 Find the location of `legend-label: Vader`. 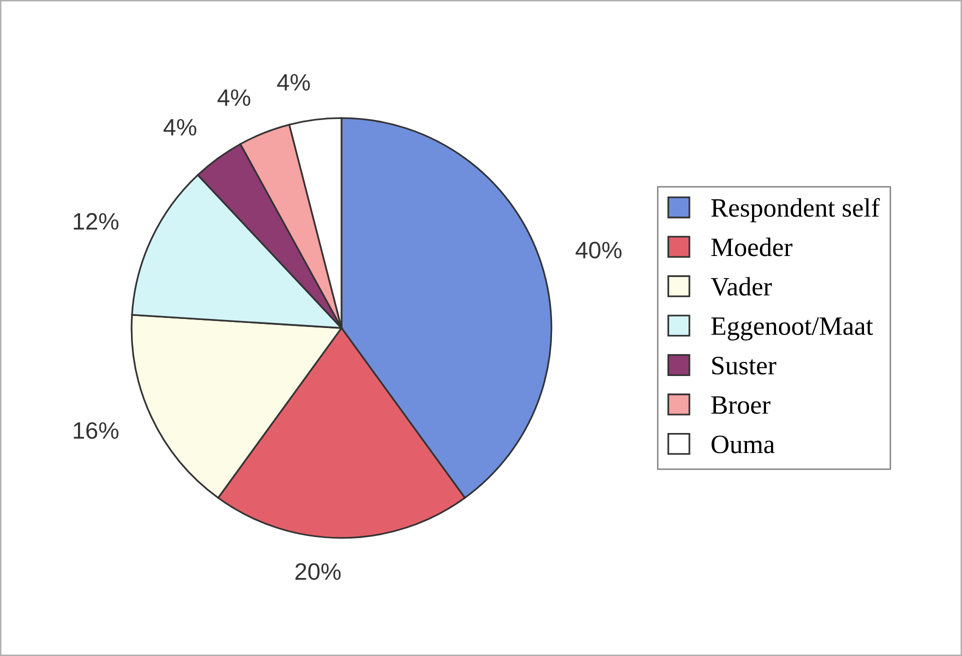

legend-label: Vader is located at coordinates (741, 286).